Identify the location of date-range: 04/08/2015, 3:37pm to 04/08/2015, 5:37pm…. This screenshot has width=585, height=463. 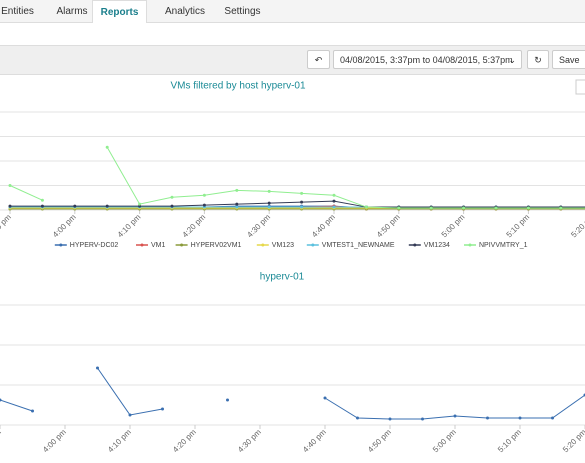
(427, 59).